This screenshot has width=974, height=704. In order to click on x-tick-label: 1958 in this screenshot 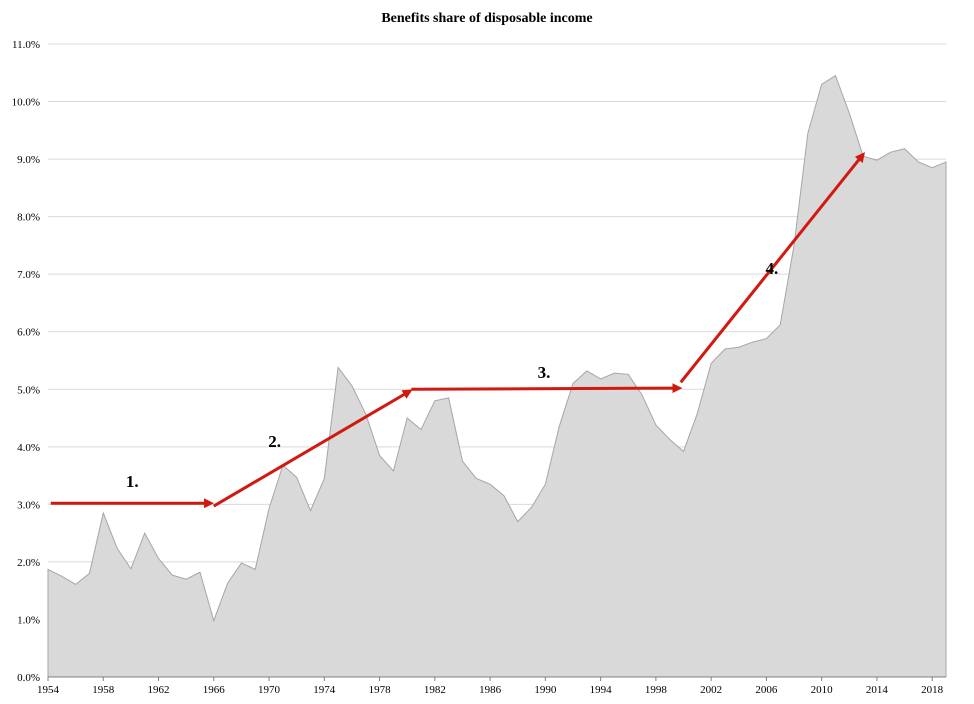, I will do `click(103, 690)`.